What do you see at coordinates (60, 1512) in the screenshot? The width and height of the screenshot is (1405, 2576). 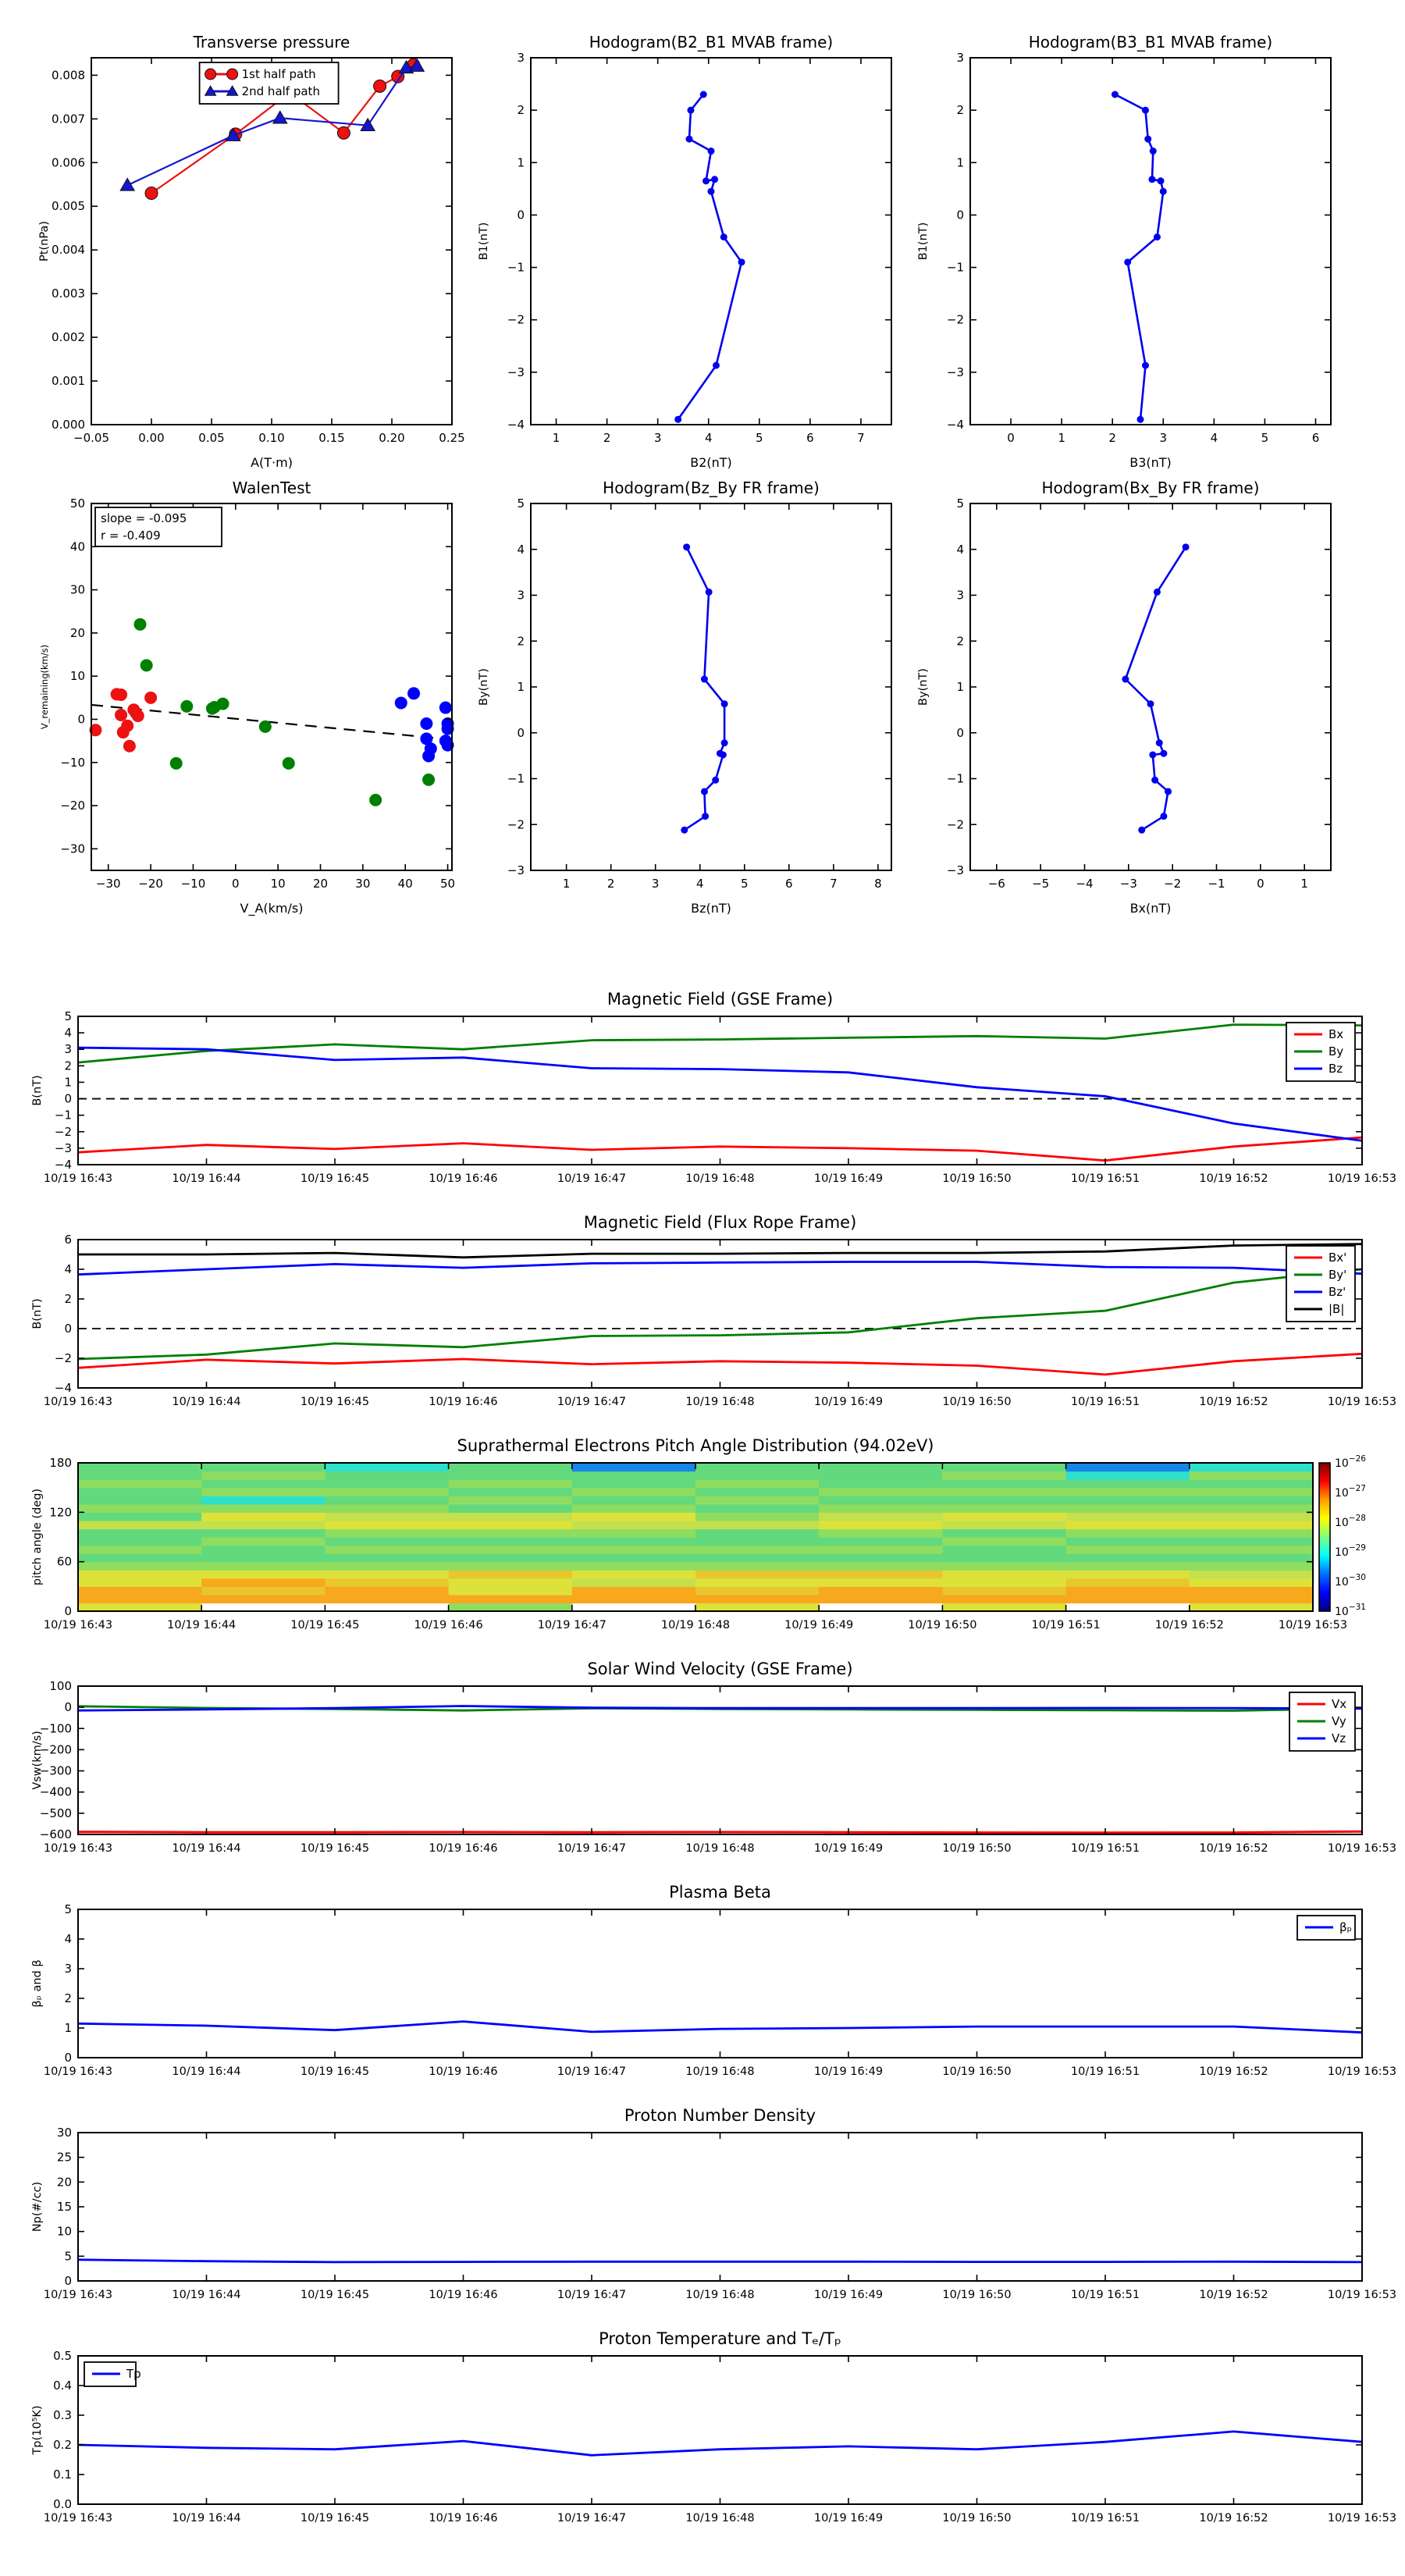 I see `y-tick-label: 120` at bounding box center [60, 1512].